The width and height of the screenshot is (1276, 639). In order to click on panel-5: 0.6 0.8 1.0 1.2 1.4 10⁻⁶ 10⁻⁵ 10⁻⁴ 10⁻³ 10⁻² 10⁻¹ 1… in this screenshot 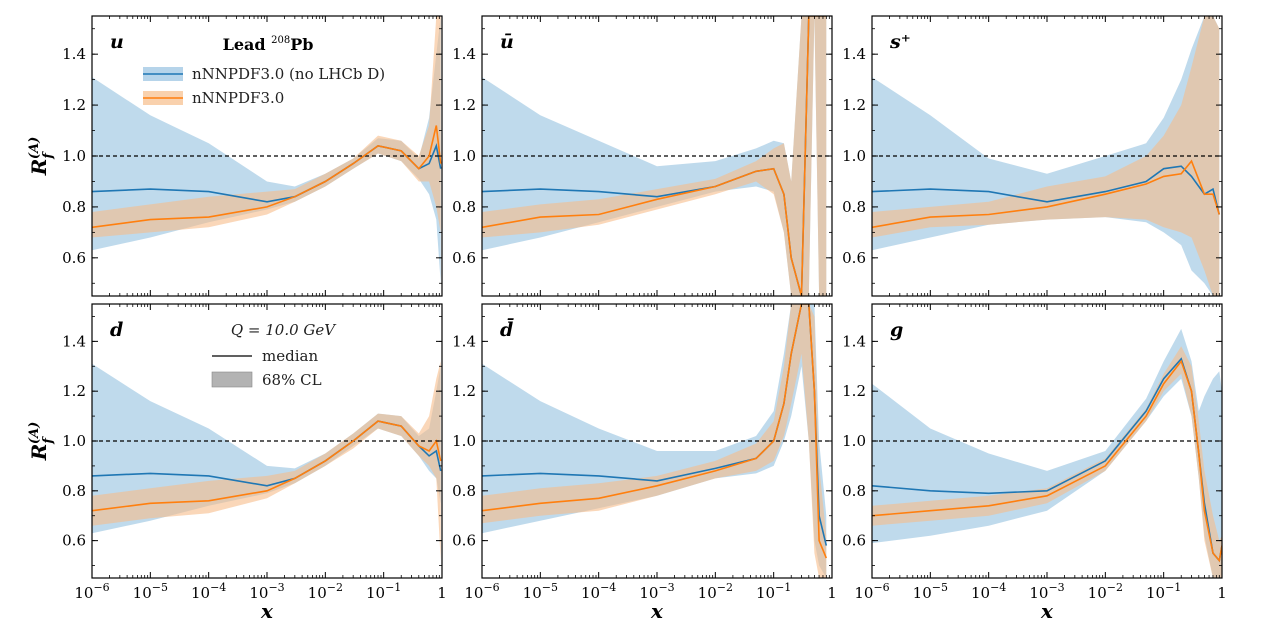, I will do `click(1034, 452)`.